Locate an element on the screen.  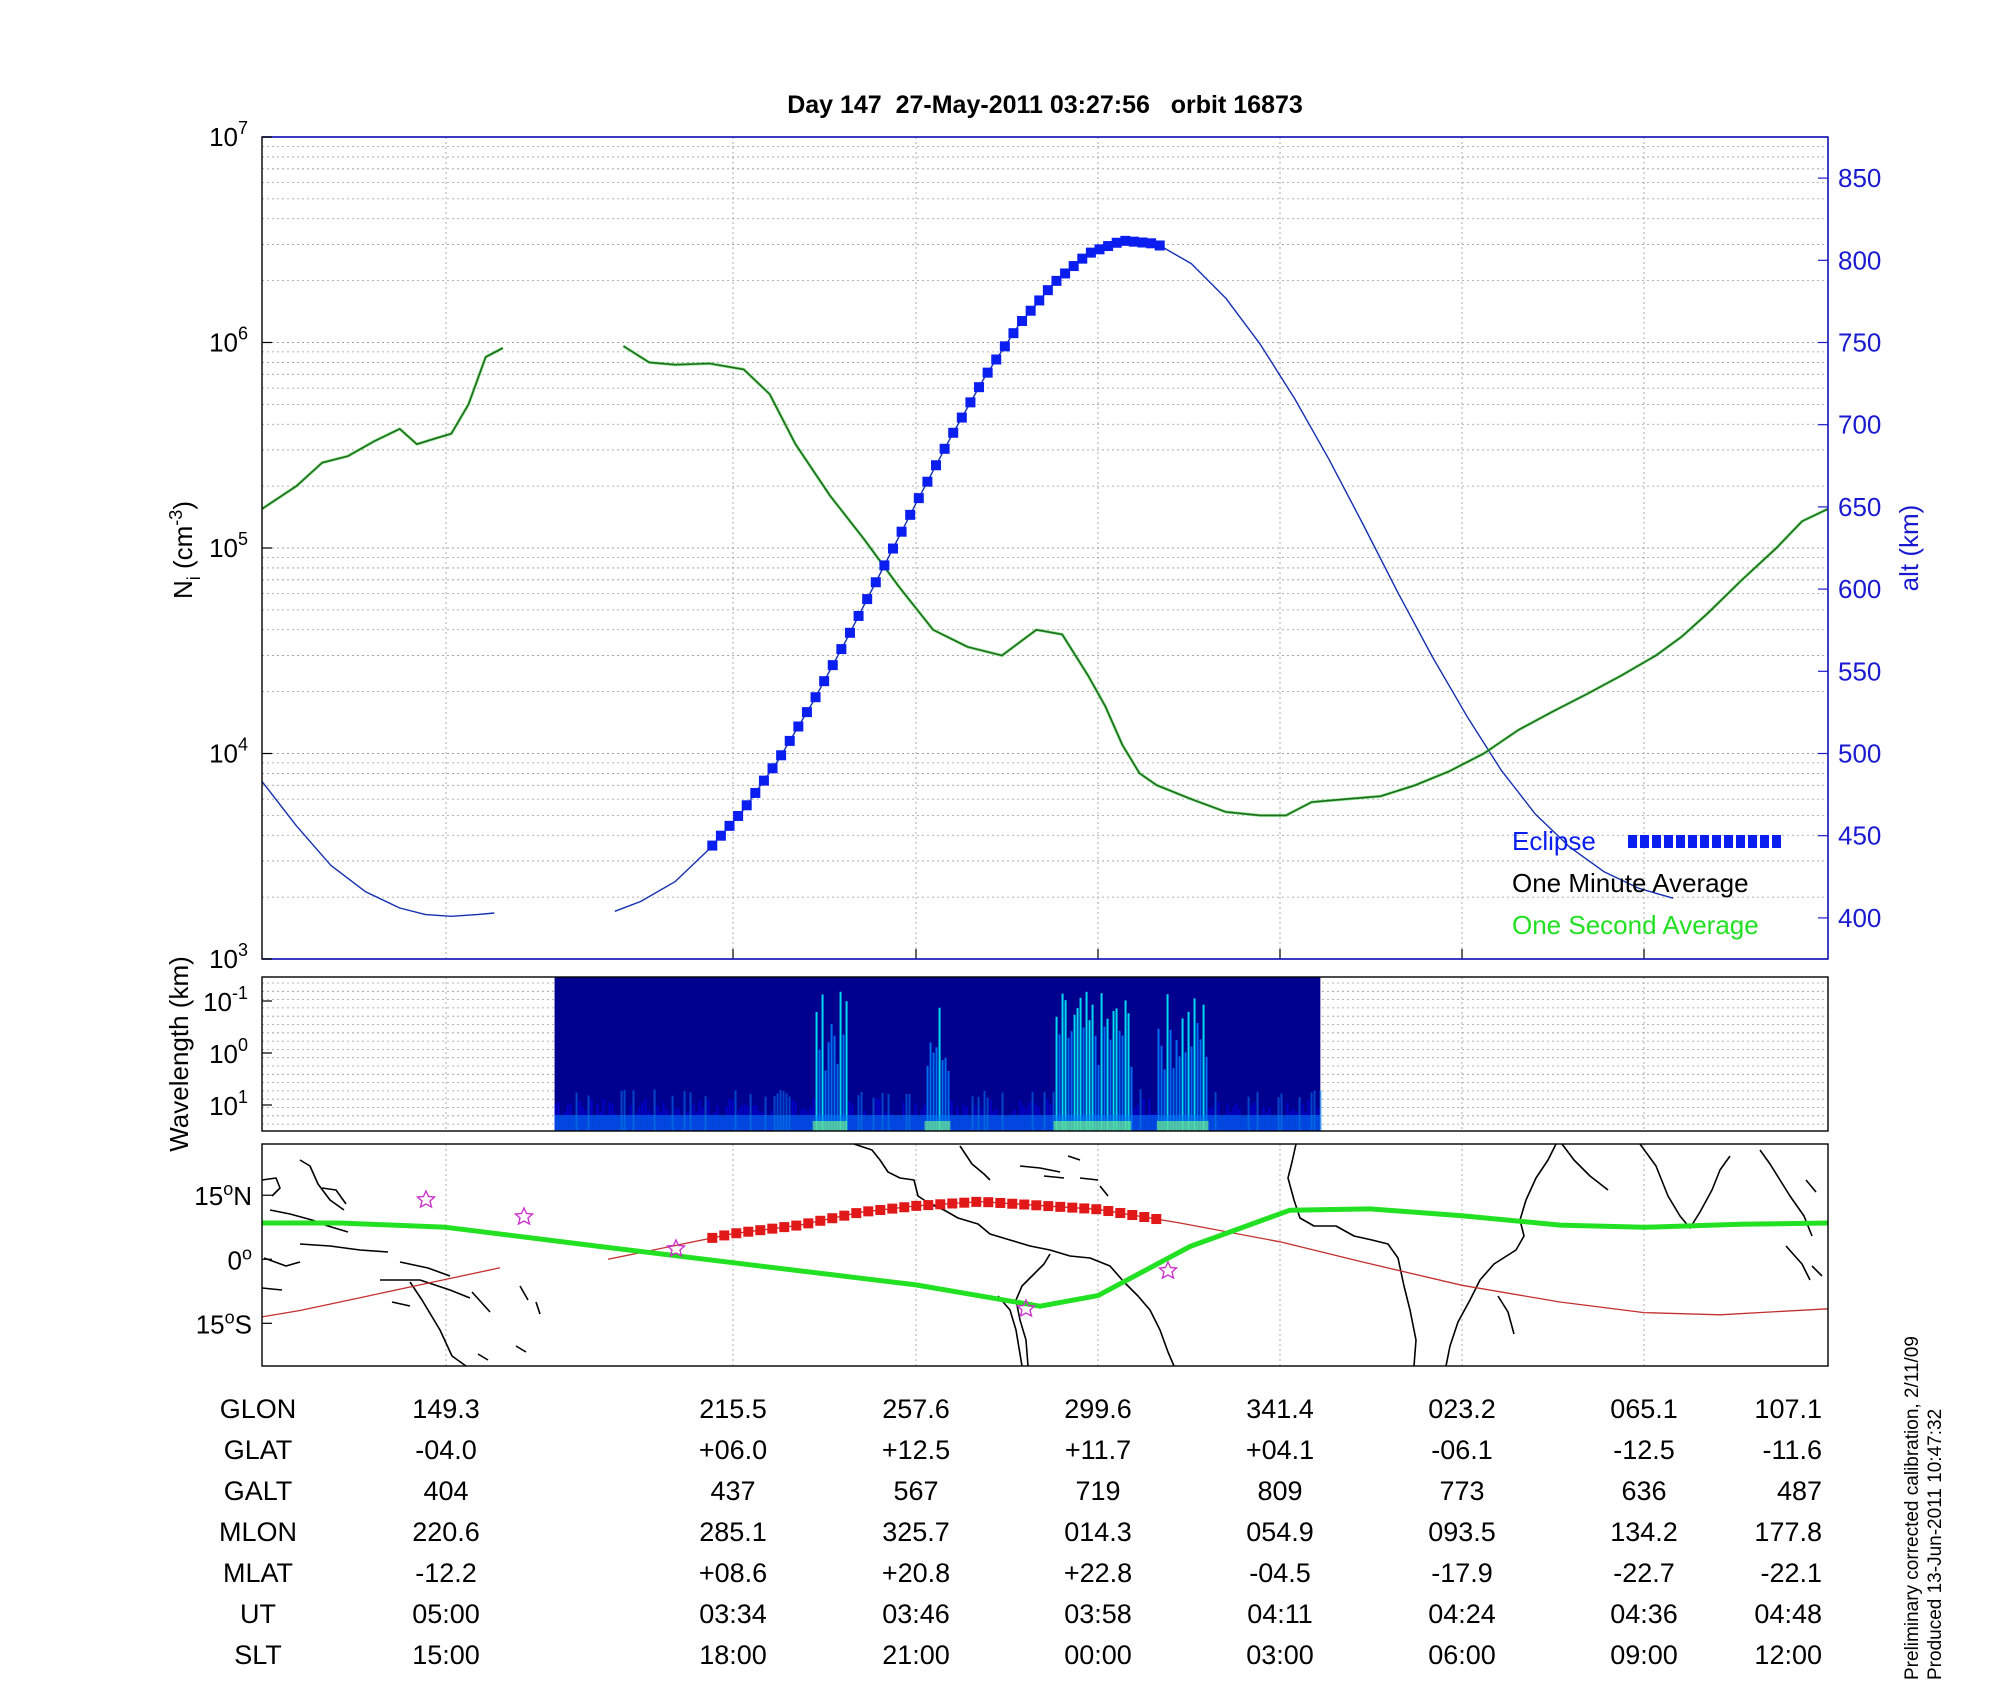
eclipse-markers is located at coordinates (936, 543).